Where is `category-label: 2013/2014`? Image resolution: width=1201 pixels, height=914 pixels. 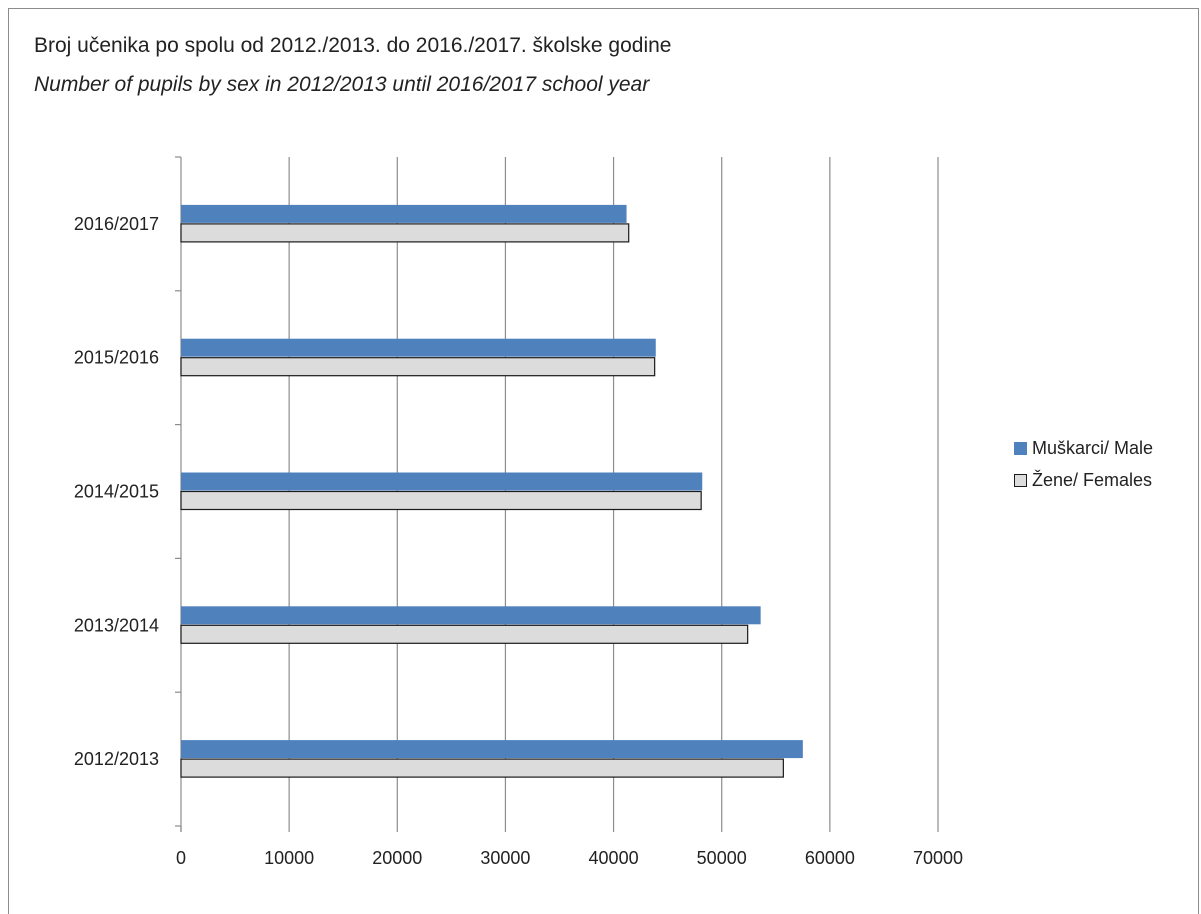 category-label: 2013/2014 is located at coordinates (116, 625).